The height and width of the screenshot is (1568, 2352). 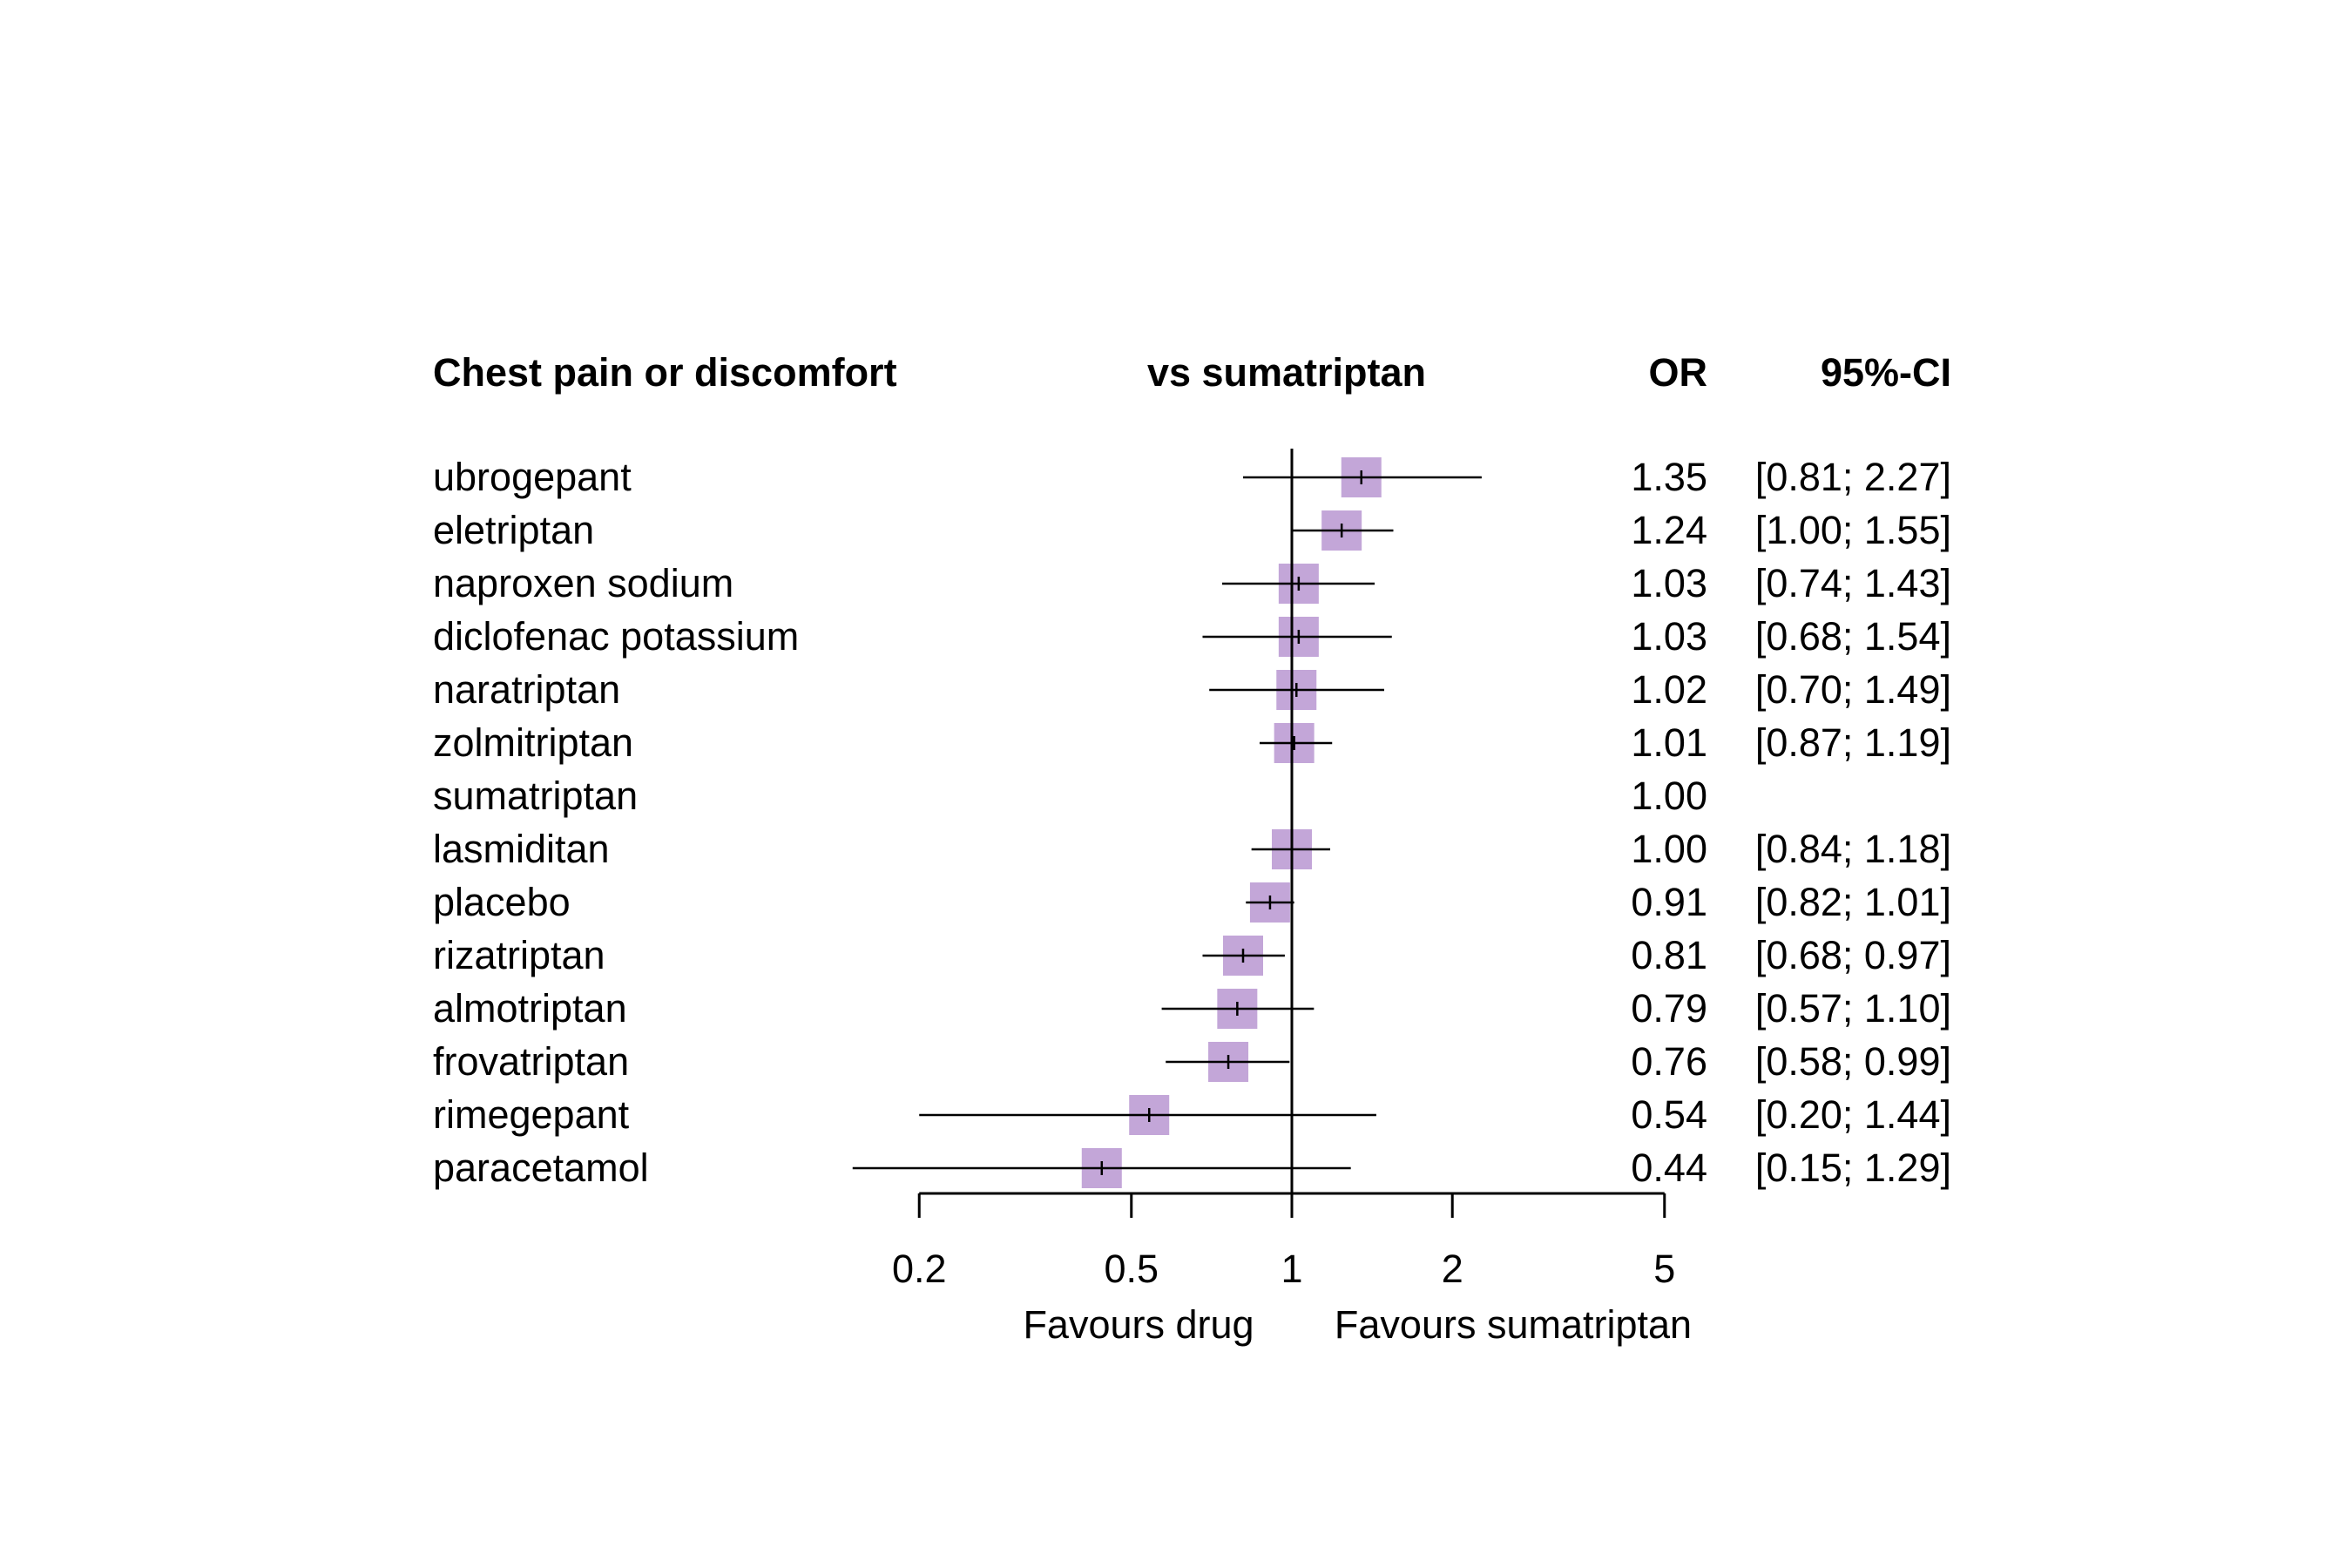 I want to click on study-row: paracetamol 0.44 [0.15; 1.29], so click(x=1192, y=1168).